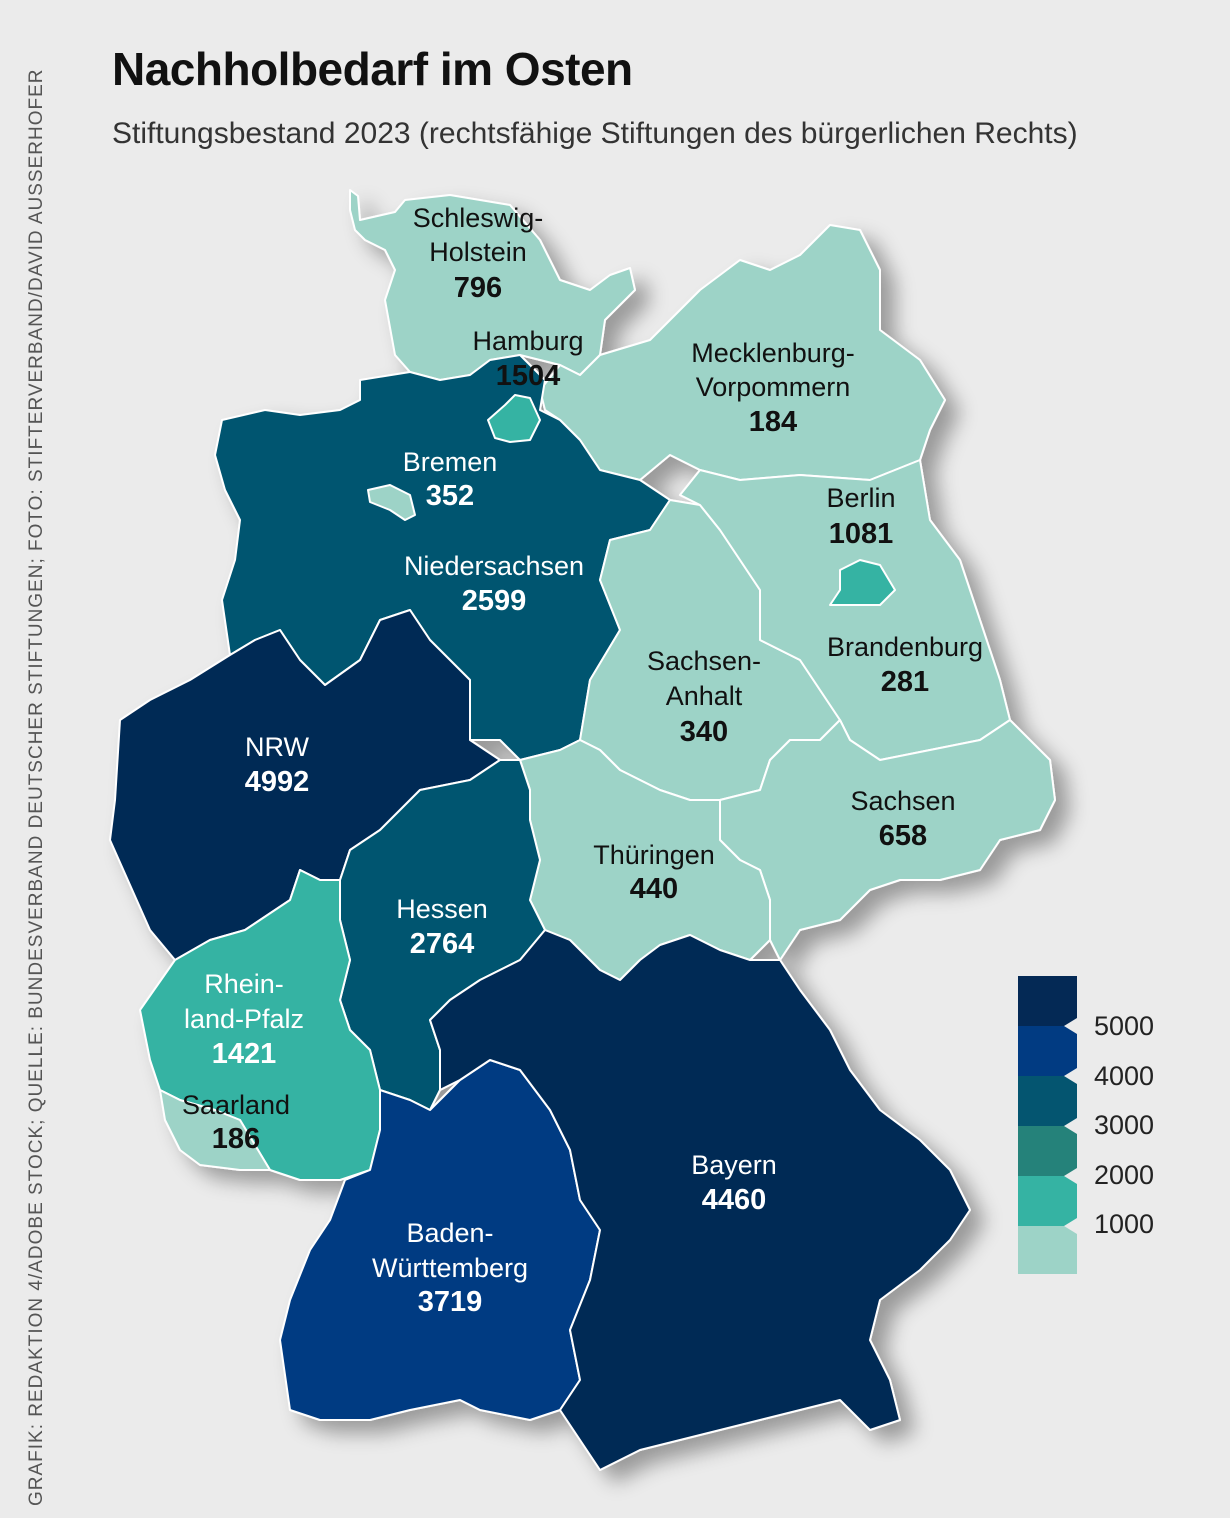 Image resolution: width=1230 pixels, height=1518 pixels. I want to click on value-hamburg: 1504, so click(528, 376).